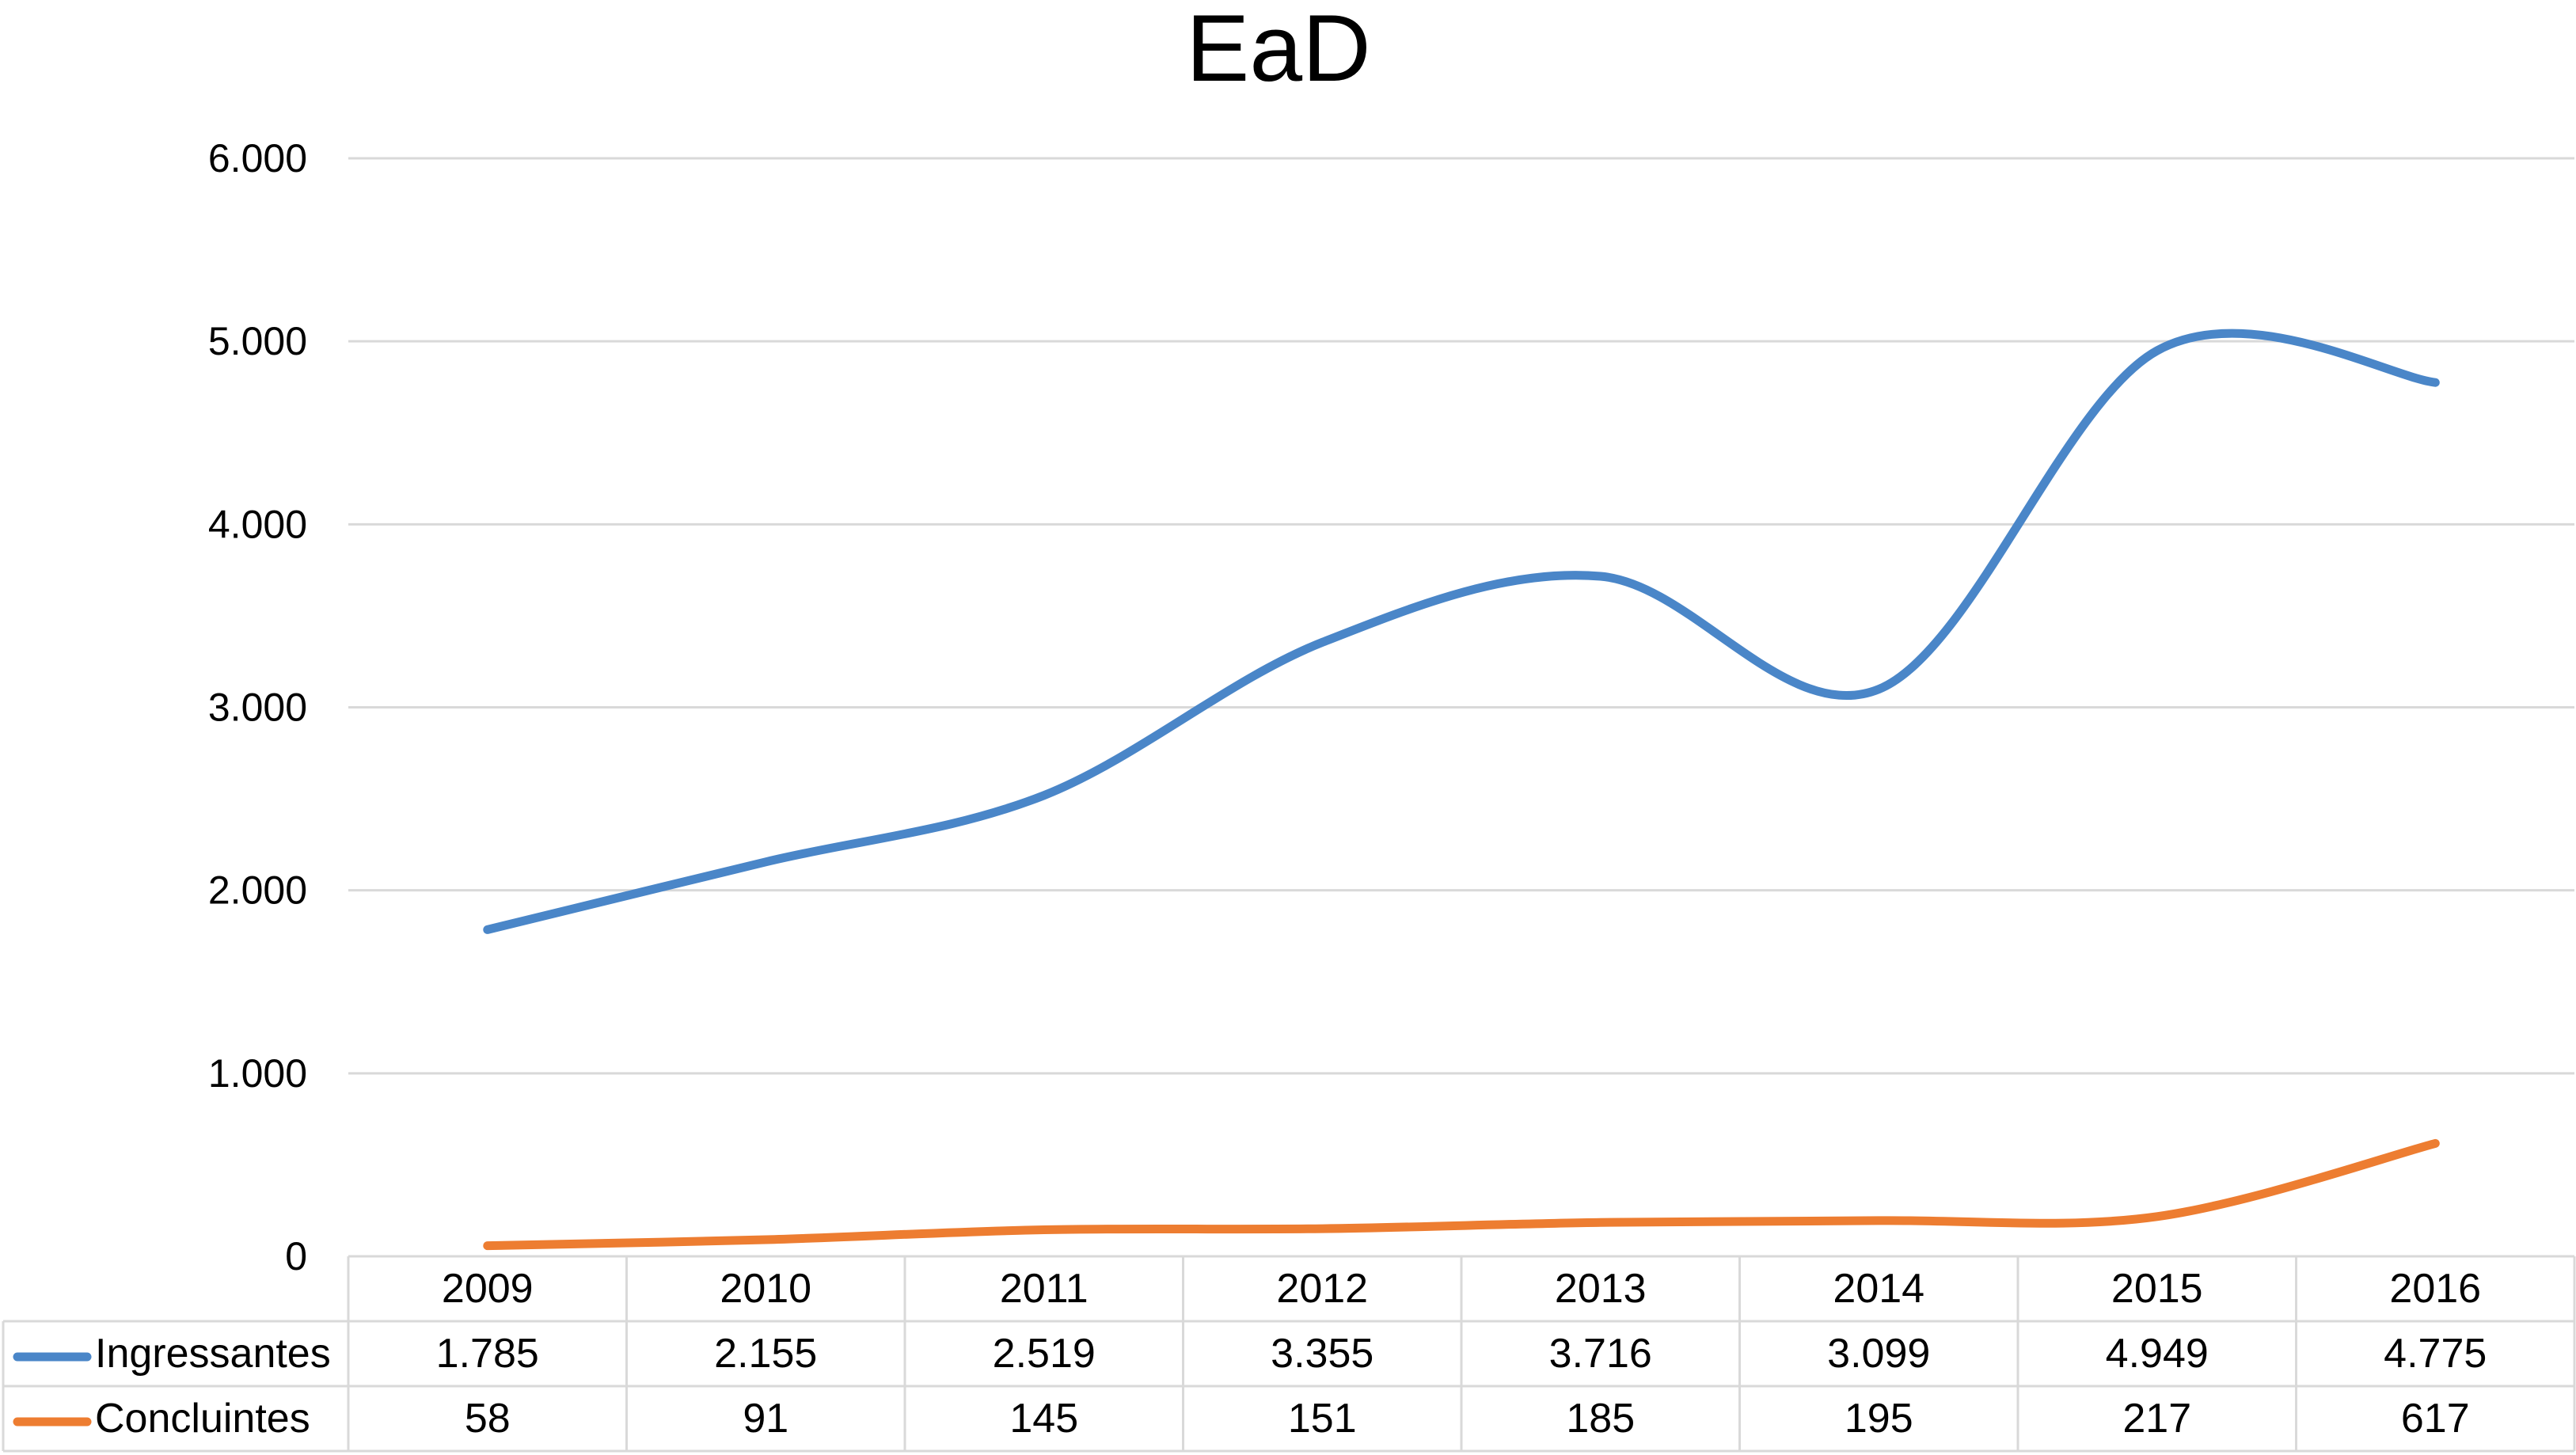  Describe the element at coordinates (258, 524) in the screenshot. I see `y-tick-label: 4.000` at that location.